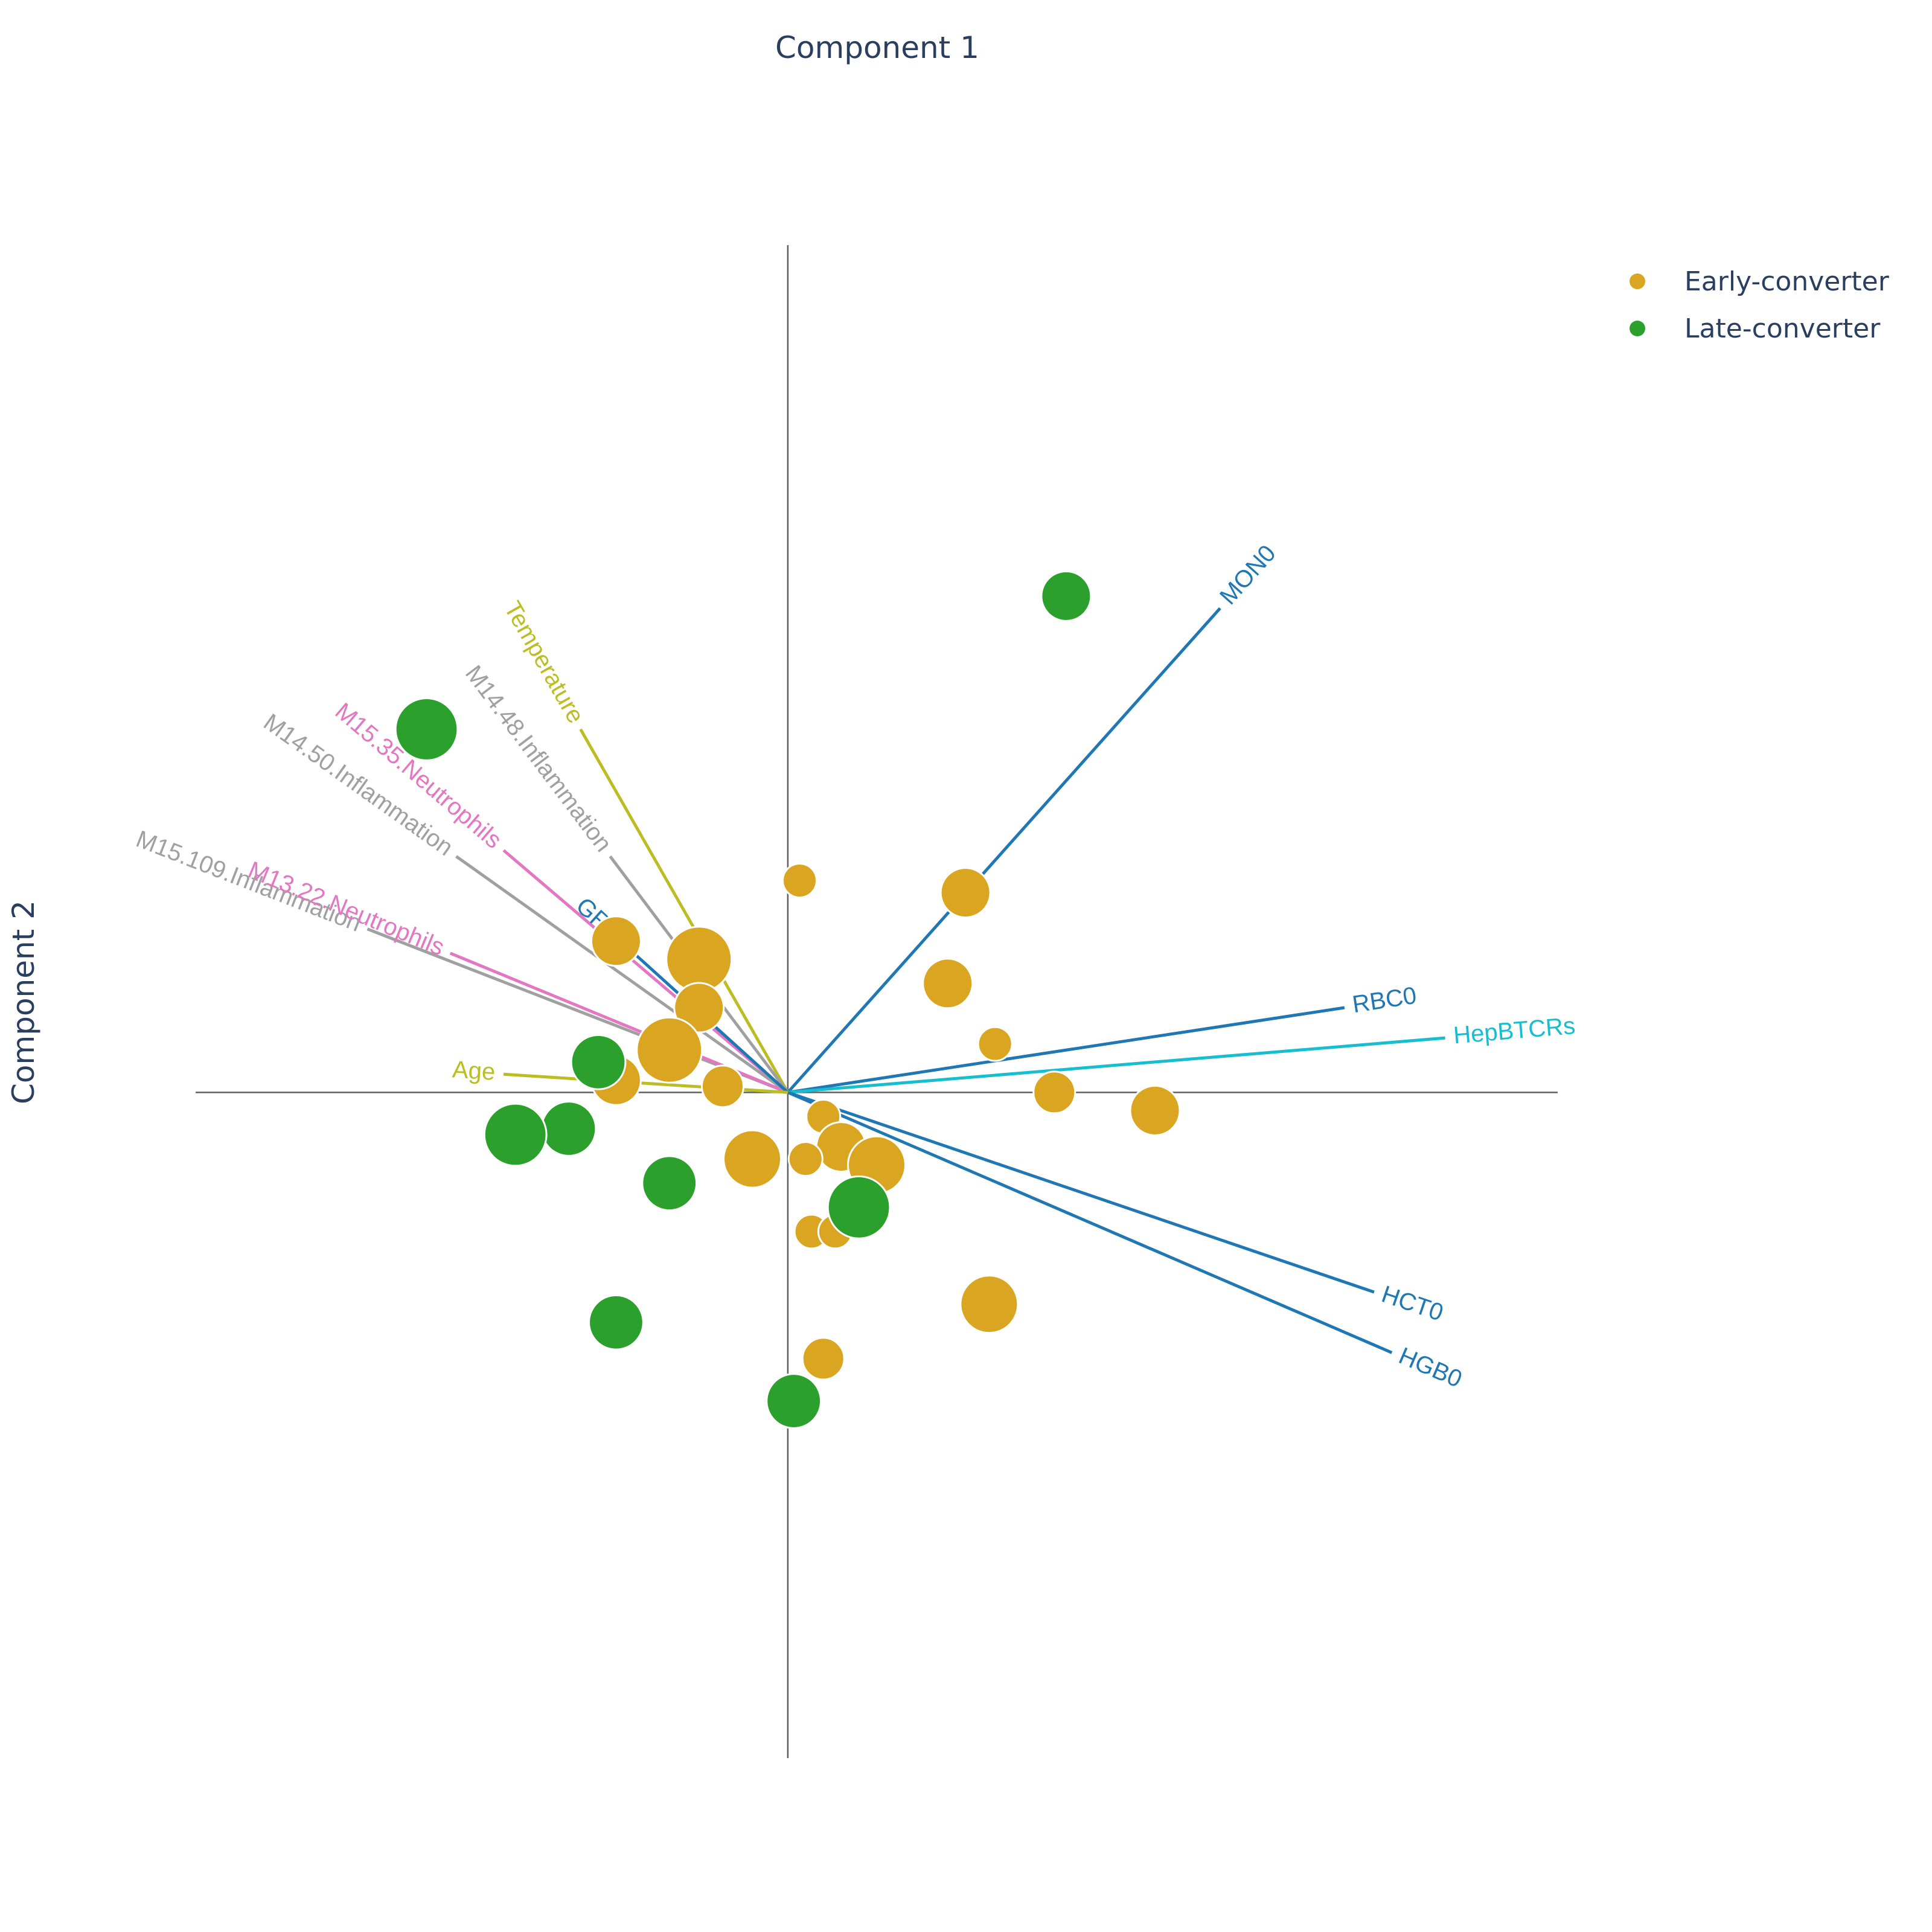  Describe the element at coordinates (877, 47) in the screenshot. I see `x-axis-title: Component 1` at that location.